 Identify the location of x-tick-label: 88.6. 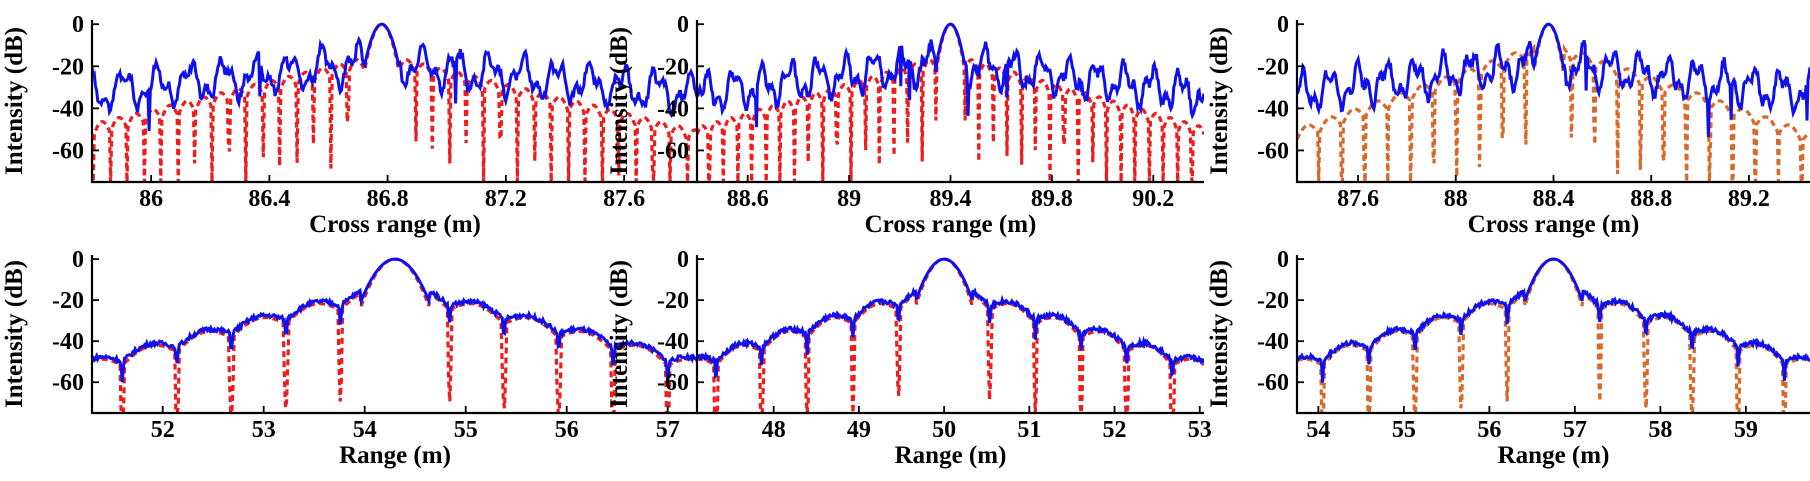
(748, 199).